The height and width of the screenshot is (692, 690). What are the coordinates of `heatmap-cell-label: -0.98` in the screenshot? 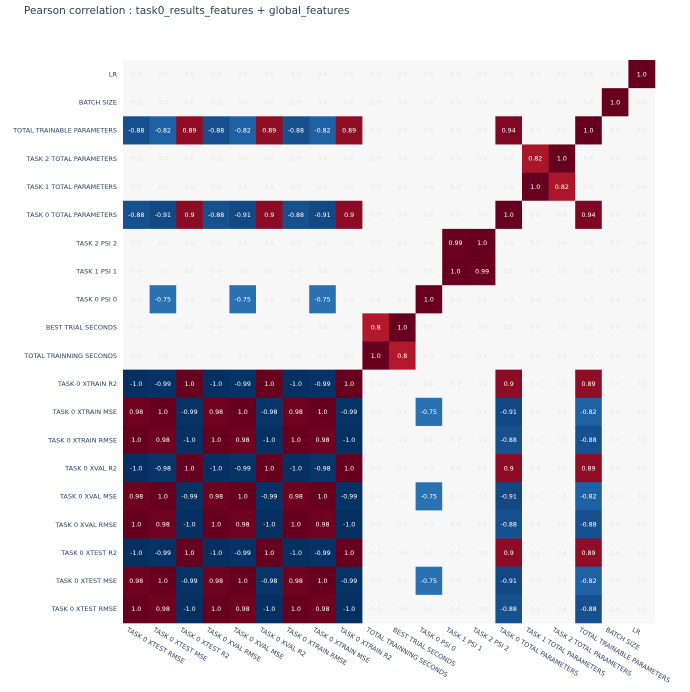 It's located at (322, 468).